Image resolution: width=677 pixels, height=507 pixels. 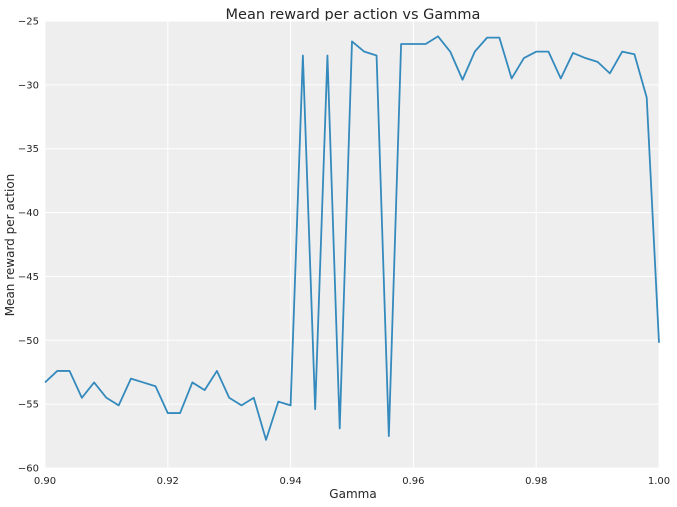 What do you see at coordinates (28, 469) in the screenshot?
I see `y-tick-label: −60` at bounding box center [28, 469].